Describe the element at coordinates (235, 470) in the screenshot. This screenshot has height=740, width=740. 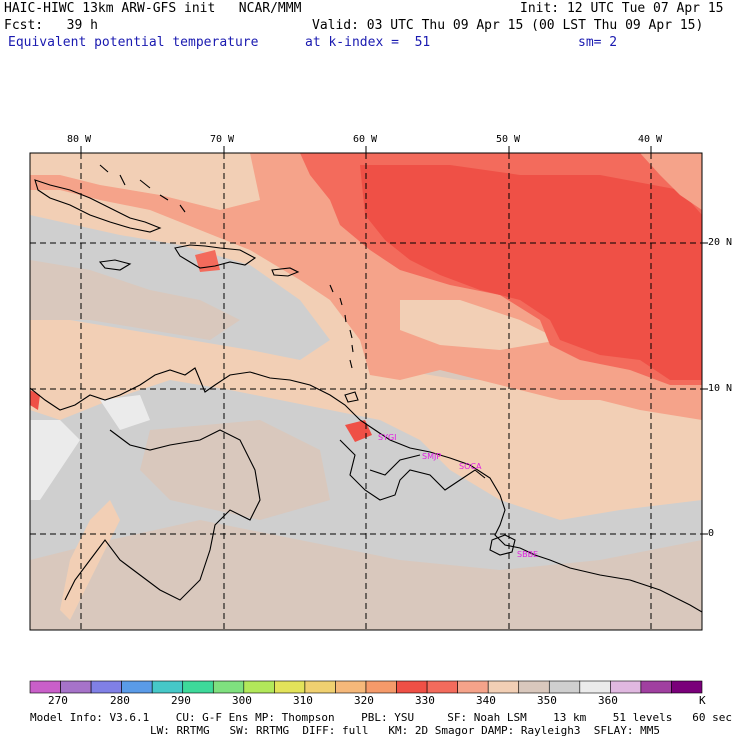
I see `field-taupe-interior` at that location.